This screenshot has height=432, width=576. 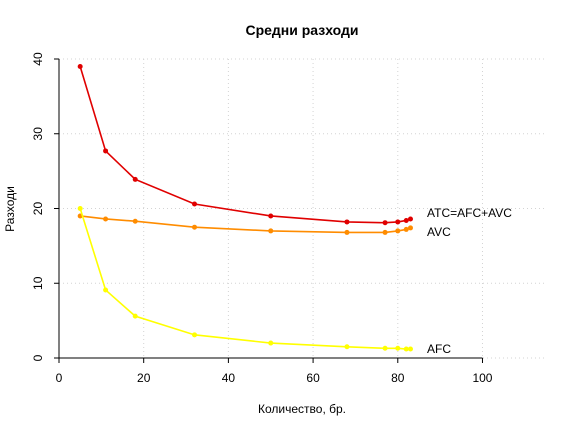 What do you see at coordinates (38, 209) in the screenshot?
I see `y-tick-label: 20` at bounding box center [38, 209].